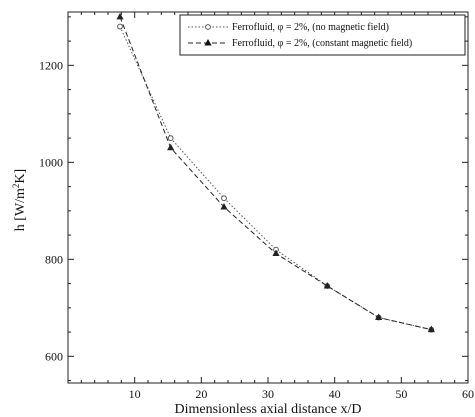 Image resolution: width=475 pixels, height=417 pixels. What do you see at coordinates (201, 394) in the screenshot?
I see `x-tick-label: 20` at bounding box center [201, 394].